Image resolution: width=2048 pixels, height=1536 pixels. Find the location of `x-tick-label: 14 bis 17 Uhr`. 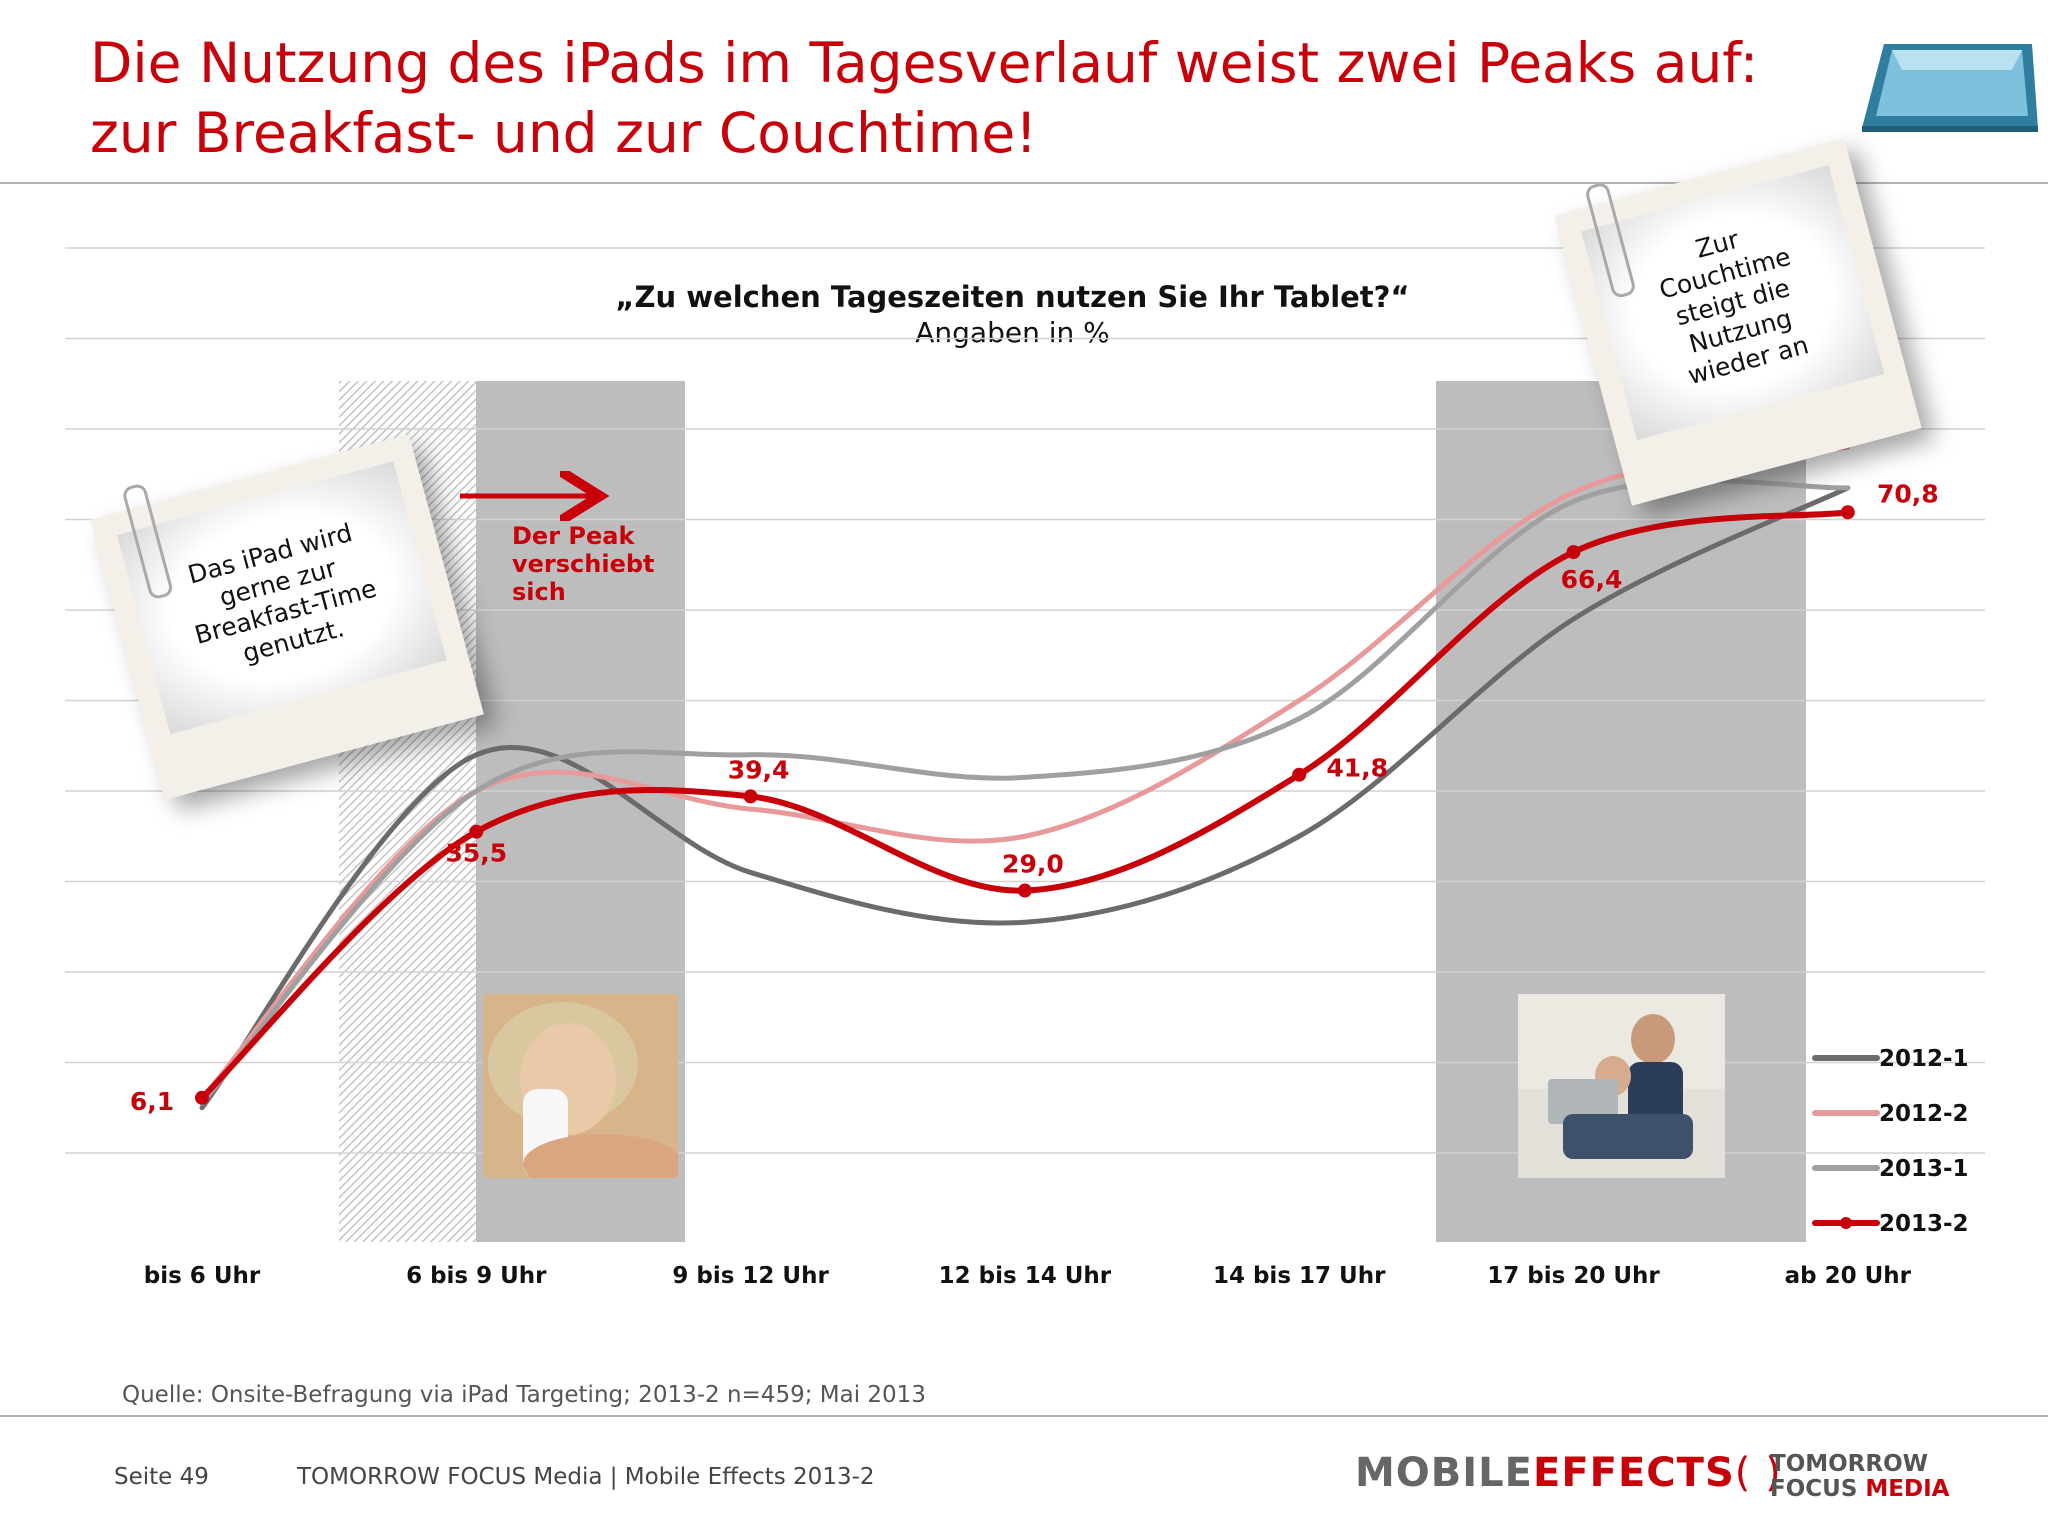

x-tick-label: 14 bis 17 Uhr is located at coordinates (1299, 1276).